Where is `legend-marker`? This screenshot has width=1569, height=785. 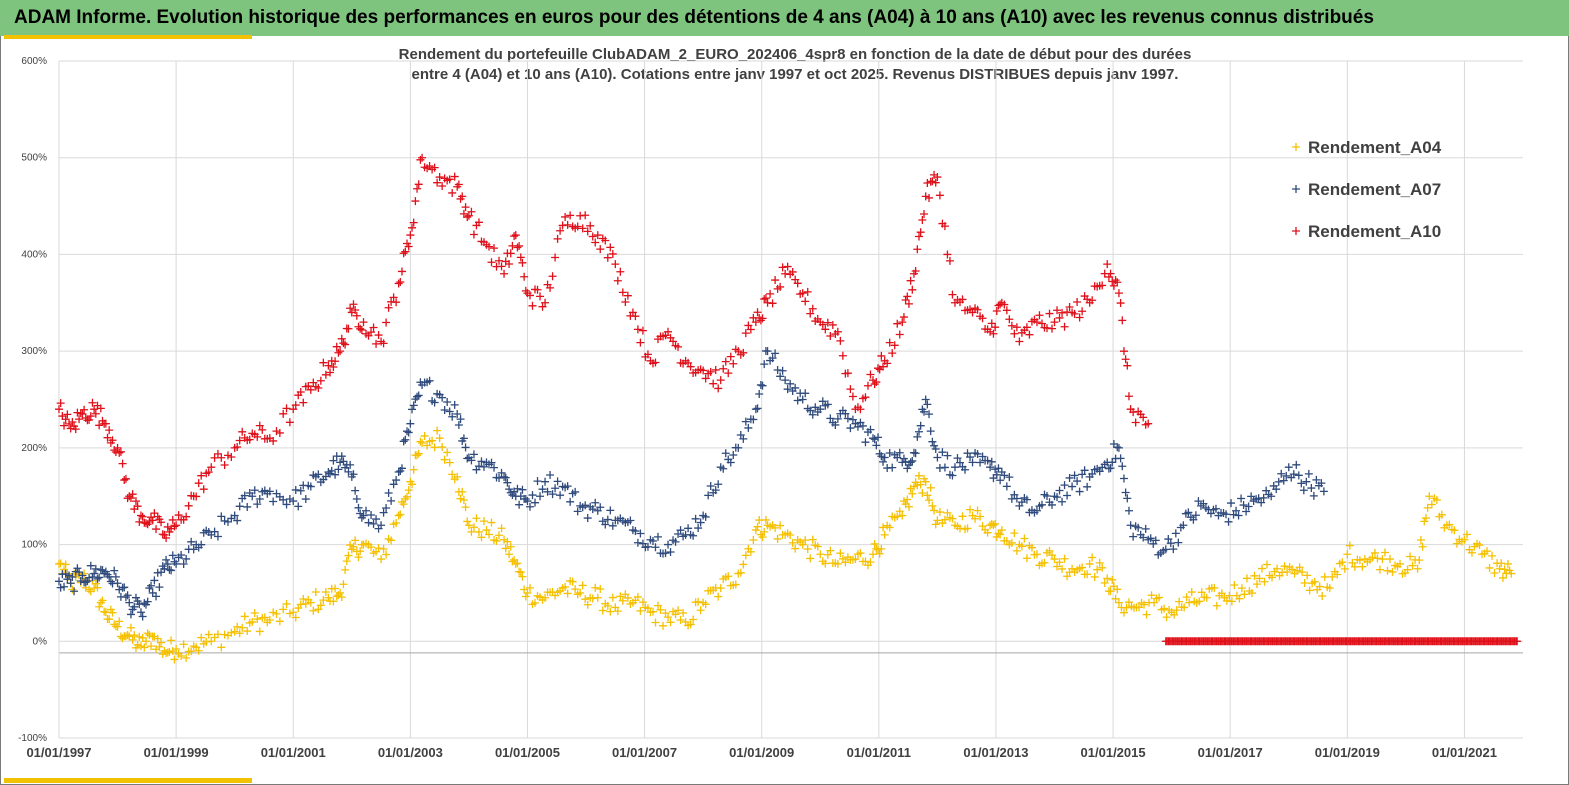
legend-marker is located at coordinates (1296, 231).